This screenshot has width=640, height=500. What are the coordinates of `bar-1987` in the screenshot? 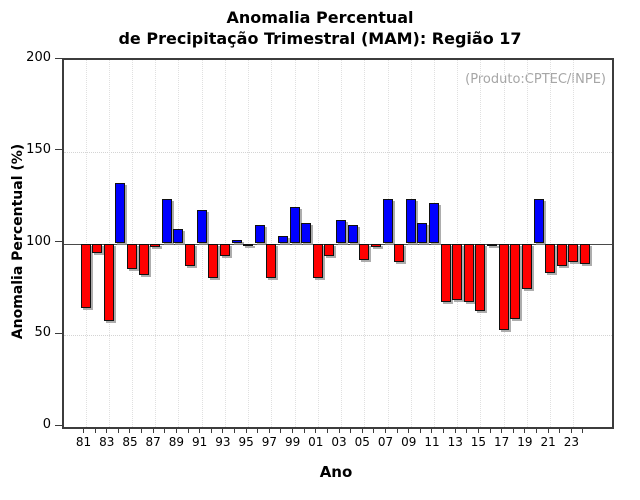 It's located at (155, 245).